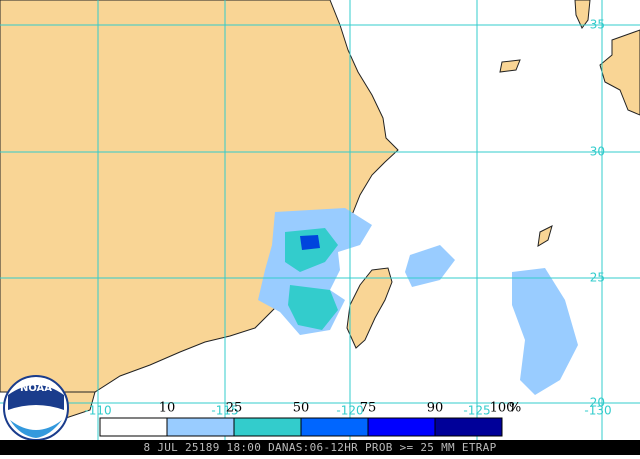 The height and width of the screenshot is (459, 640). Describe the element at coordinates (97, 411) in the screenshot. I see `lon-label: -110` at that location.